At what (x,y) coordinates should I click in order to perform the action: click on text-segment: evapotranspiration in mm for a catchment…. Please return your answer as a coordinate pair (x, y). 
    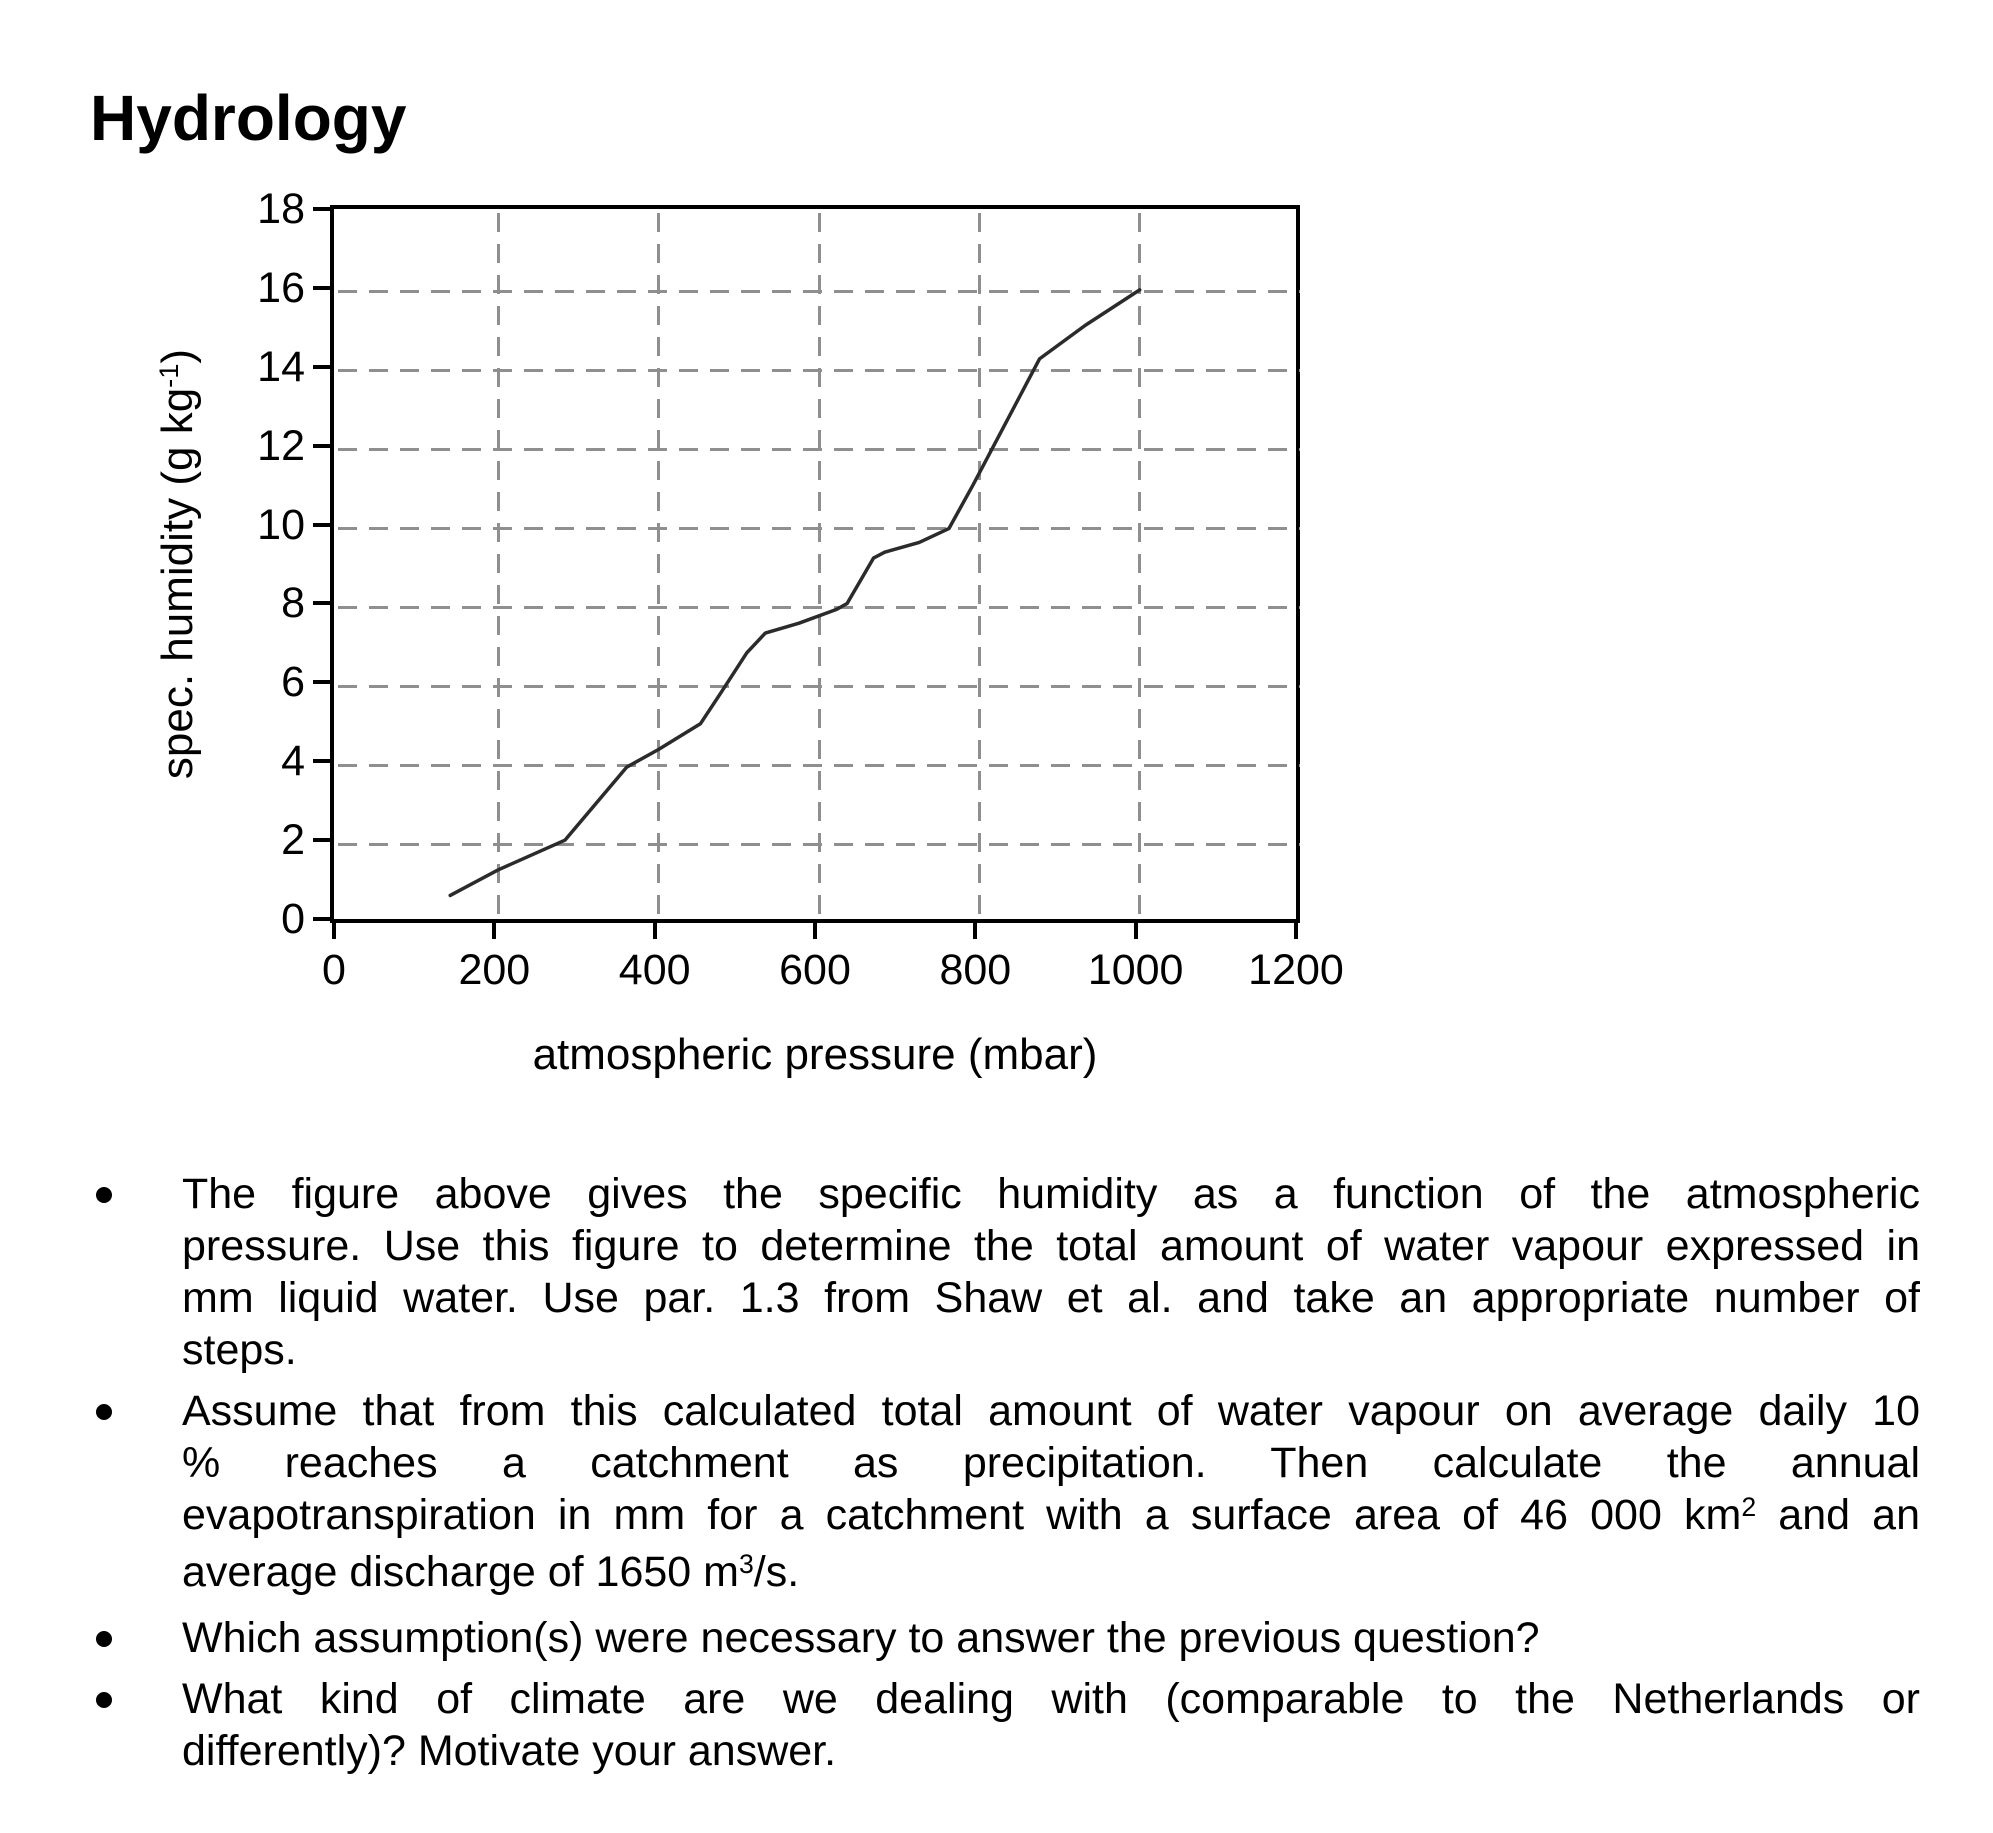
    Looking at the image, I should click on (962, 1515).